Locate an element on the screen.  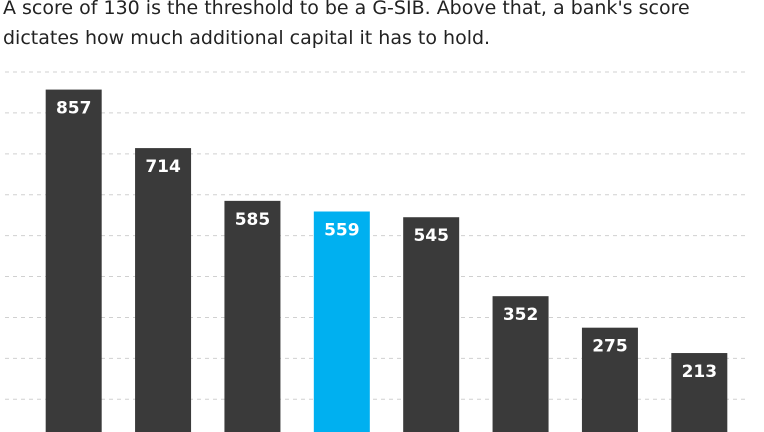
data-label: 585 is located at coordinates (253, 220).